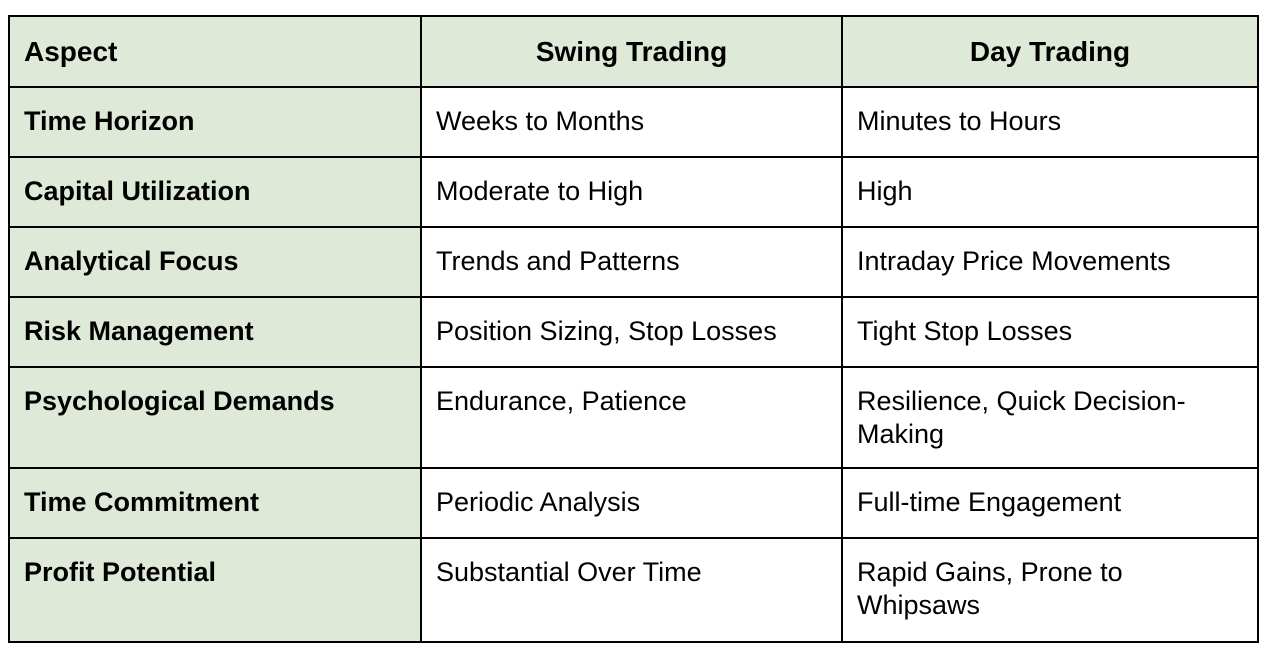 The width and height of the screenshot is (1266, 662). What do you see at coordinates (1050, 122) in the screenshot?
I see `day-cell: Minutes to Hours` at bounding box center [1050, 122].